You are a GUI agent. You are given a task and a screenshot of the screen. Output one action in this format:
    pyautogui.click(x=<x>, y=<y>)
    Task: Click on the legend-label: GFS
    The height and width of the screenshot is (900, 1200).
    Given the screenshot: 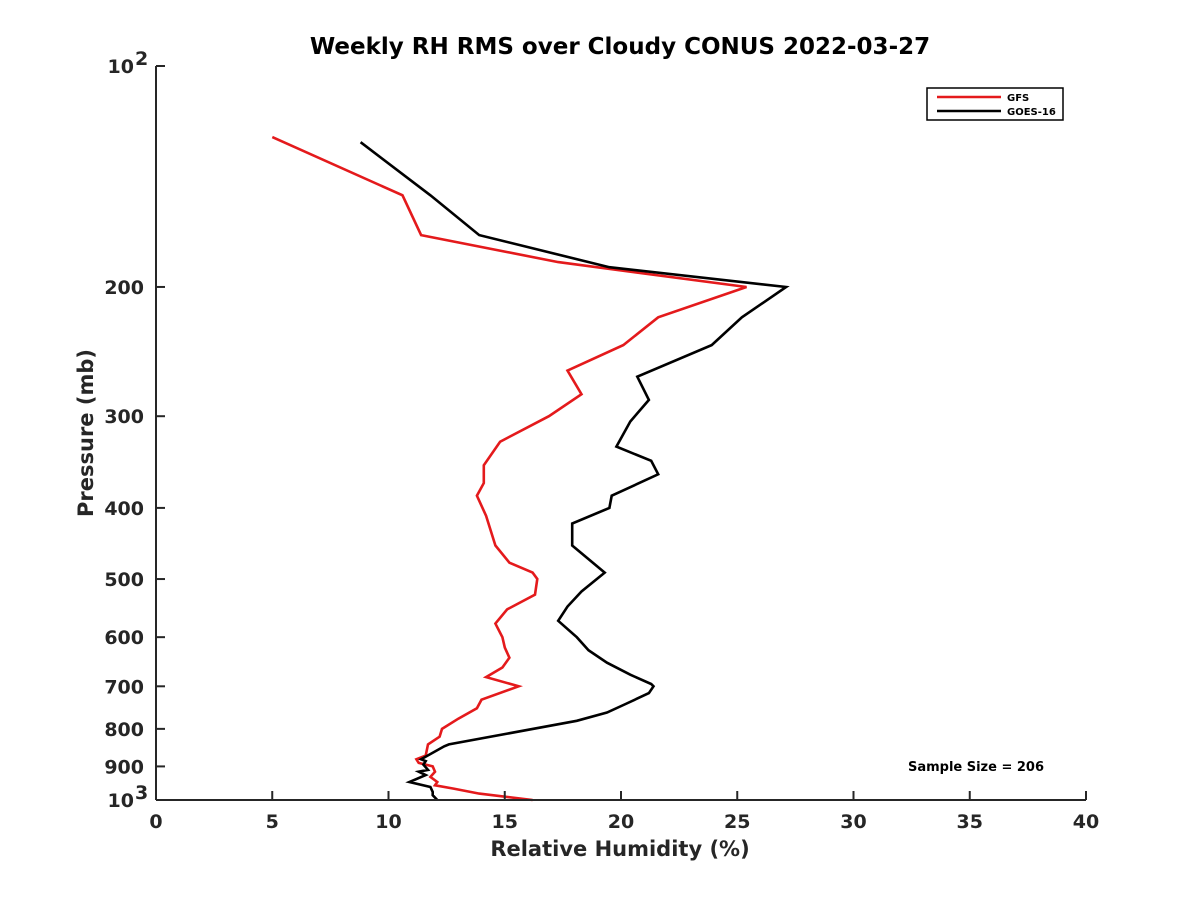 What is the action you would take?
    pyautogui.click(x=1018, y=98)
    